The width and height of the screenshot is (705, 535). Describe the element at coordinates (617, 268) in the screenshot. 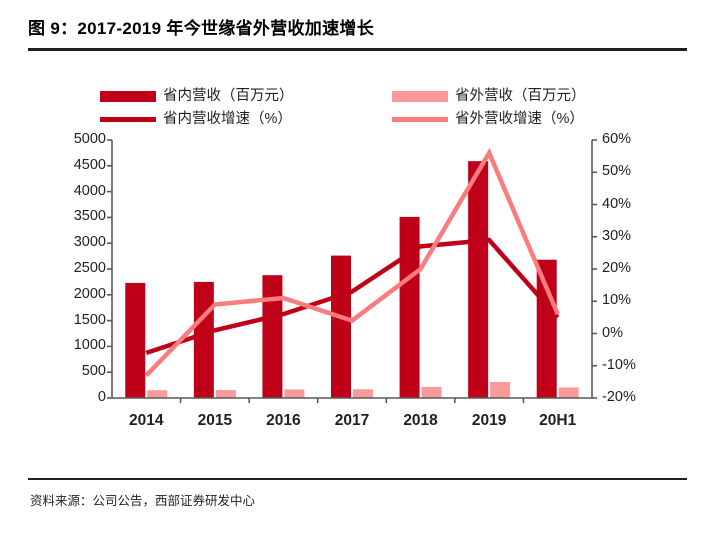

I see `y-axis-right-tick-label: 20%` at that location.